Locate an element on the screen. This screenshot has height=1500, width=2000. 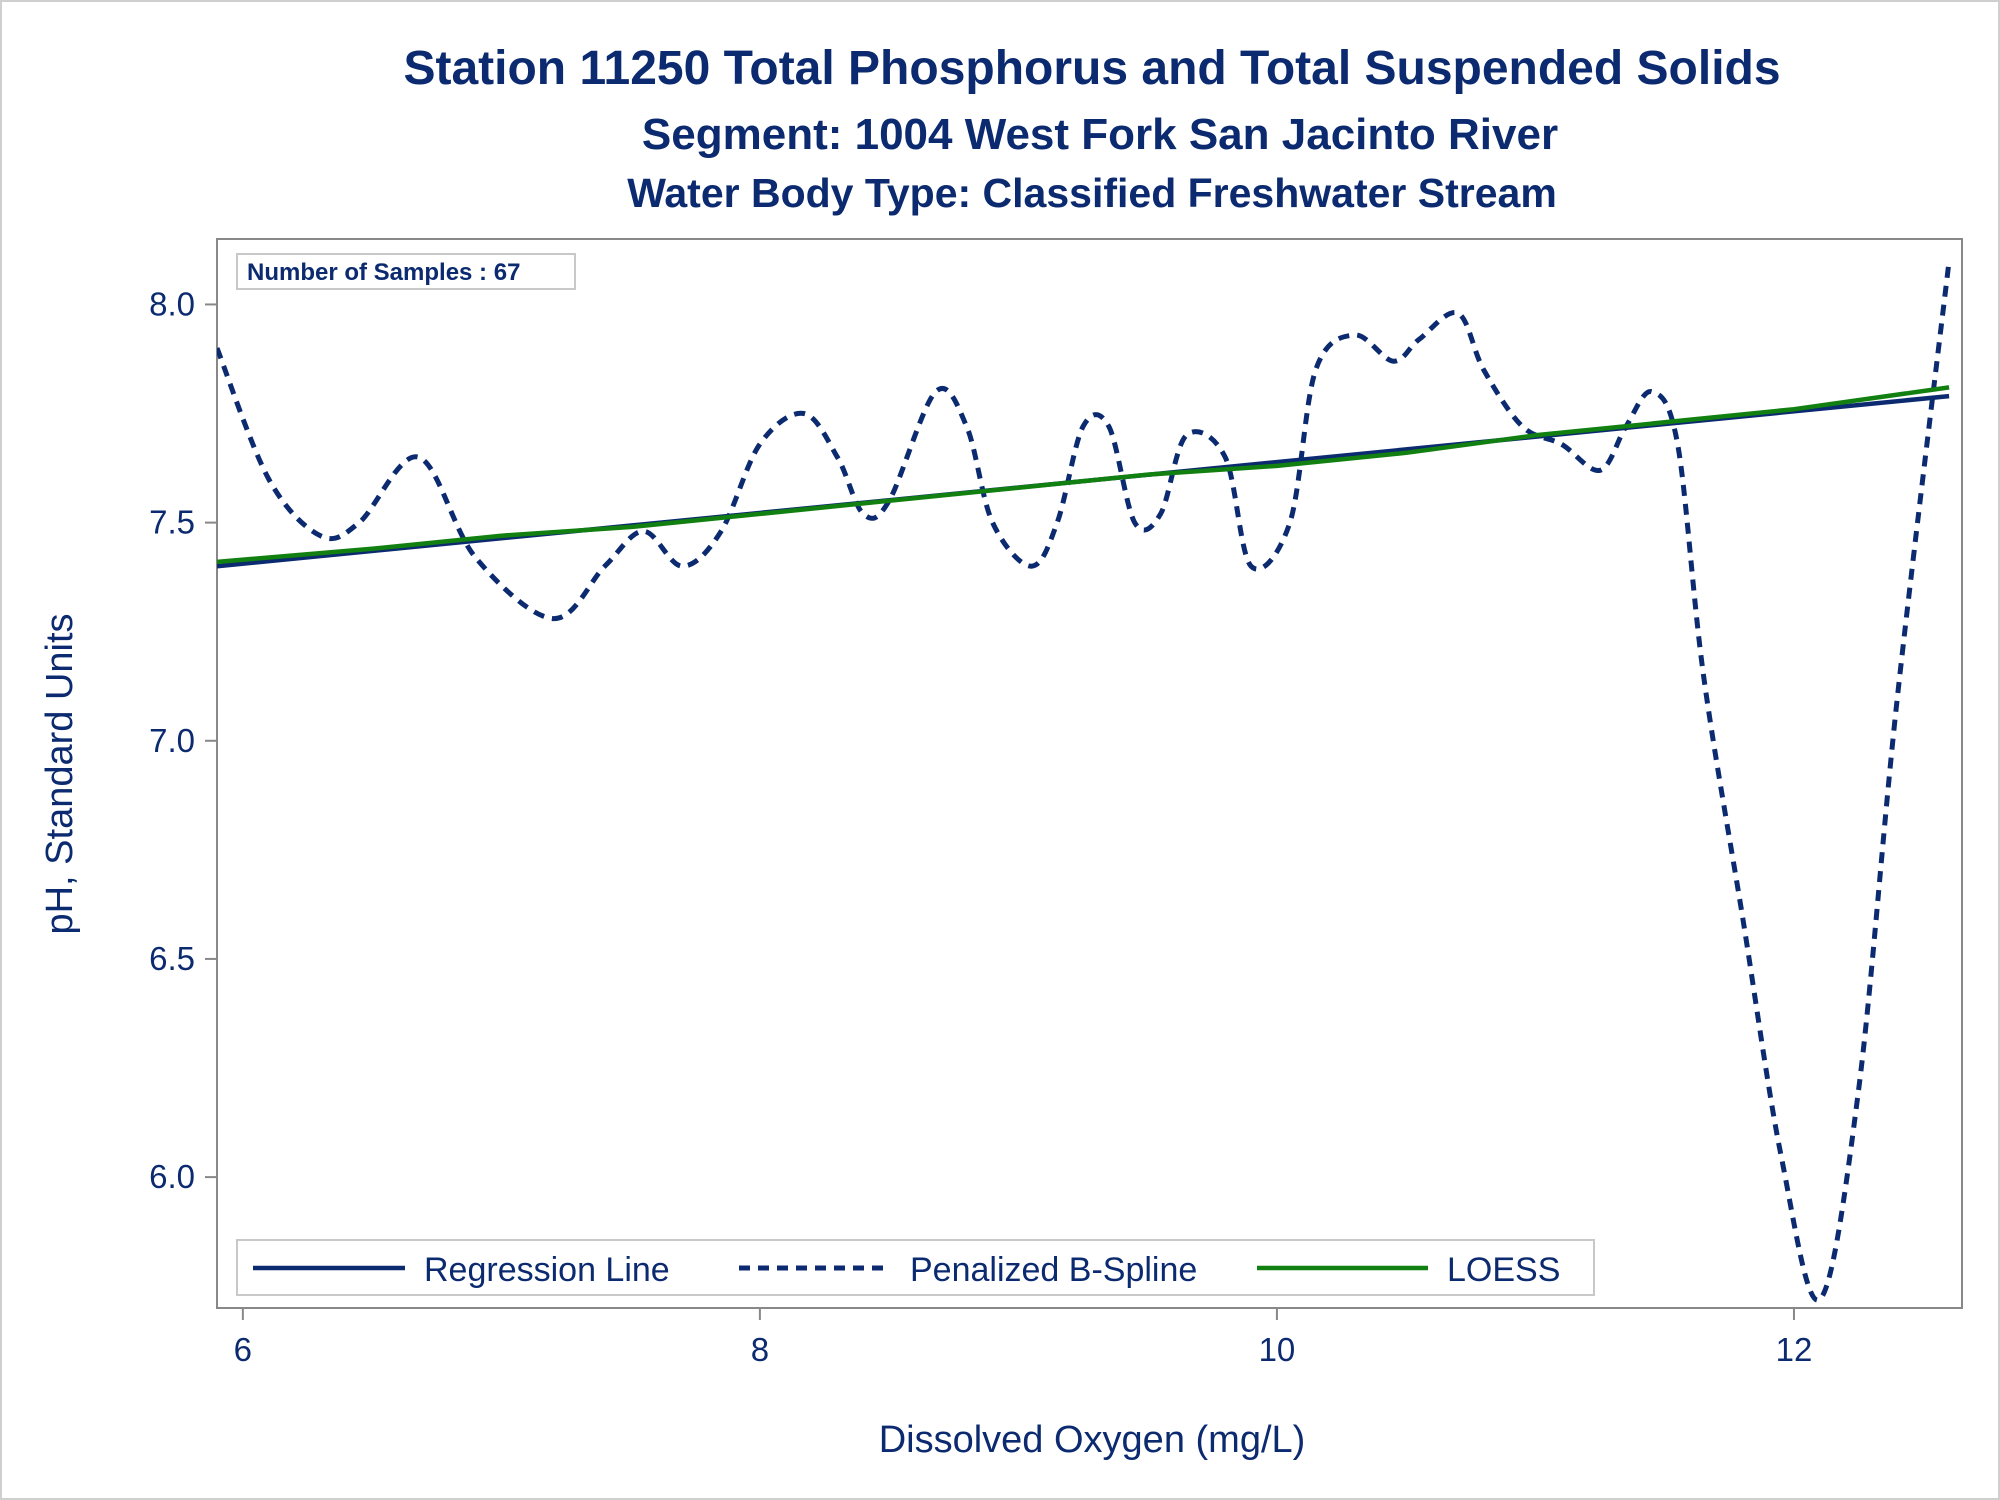
legend-label: Penalized B-Spline is located at coordinates (1053, 1270).